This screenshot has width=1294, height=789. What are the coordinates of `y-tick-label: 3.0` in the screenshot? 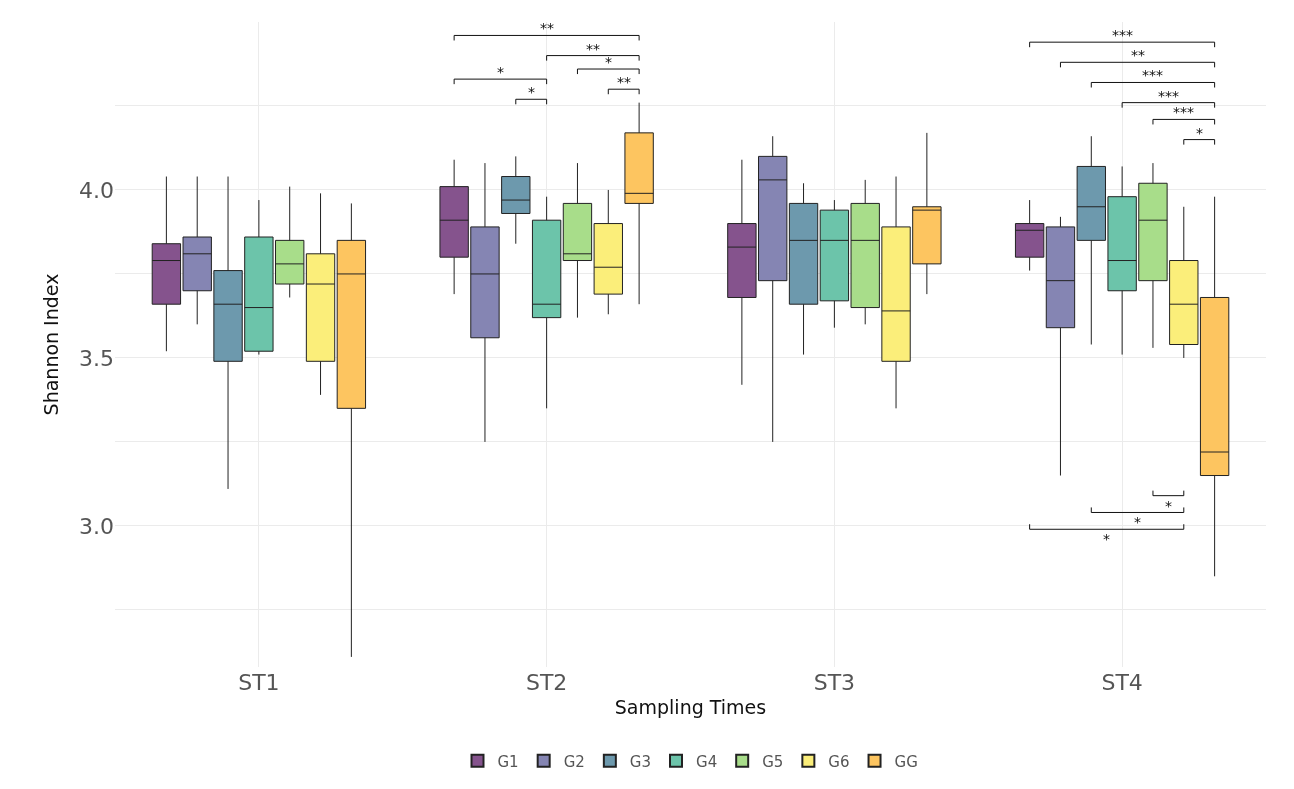 It's located at (96, 526).